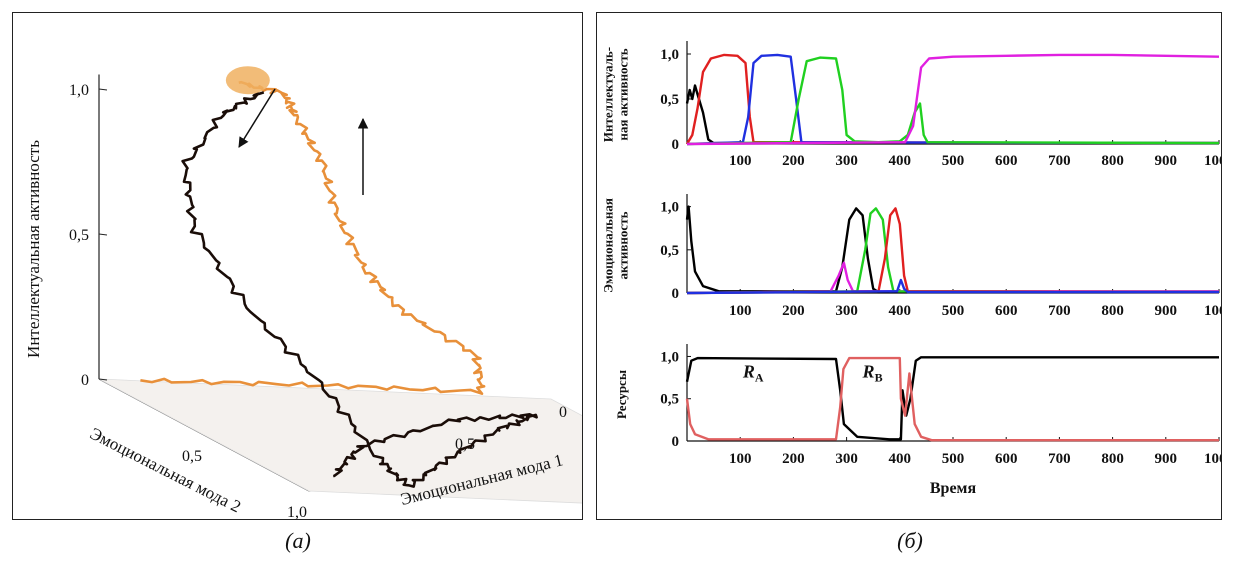  Describe the element at coordinates (79, 235) in the screenshot. I see `z-tick-label: 0,5` at that location.